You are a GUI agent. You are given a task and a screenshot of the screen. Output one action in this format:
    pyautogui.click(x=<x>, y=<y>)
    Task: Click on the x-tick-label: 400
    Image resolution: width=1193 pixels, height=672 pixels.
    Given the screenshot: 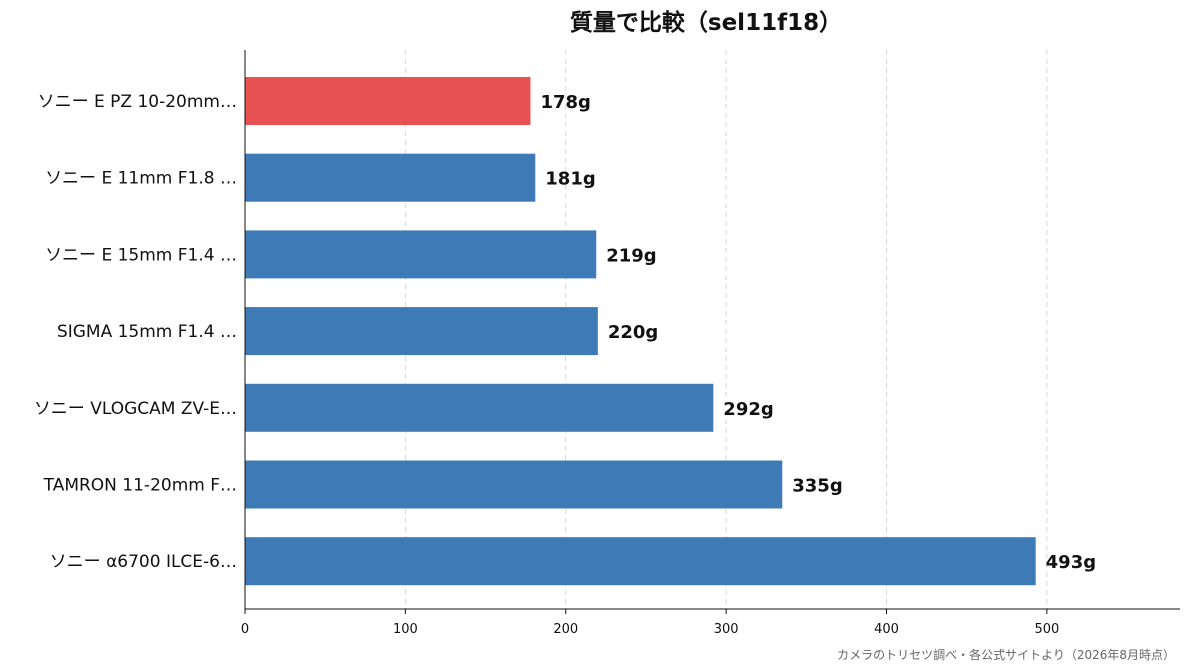 What is the action you would take?
    pyautogui.click(x=886, y=629)
    